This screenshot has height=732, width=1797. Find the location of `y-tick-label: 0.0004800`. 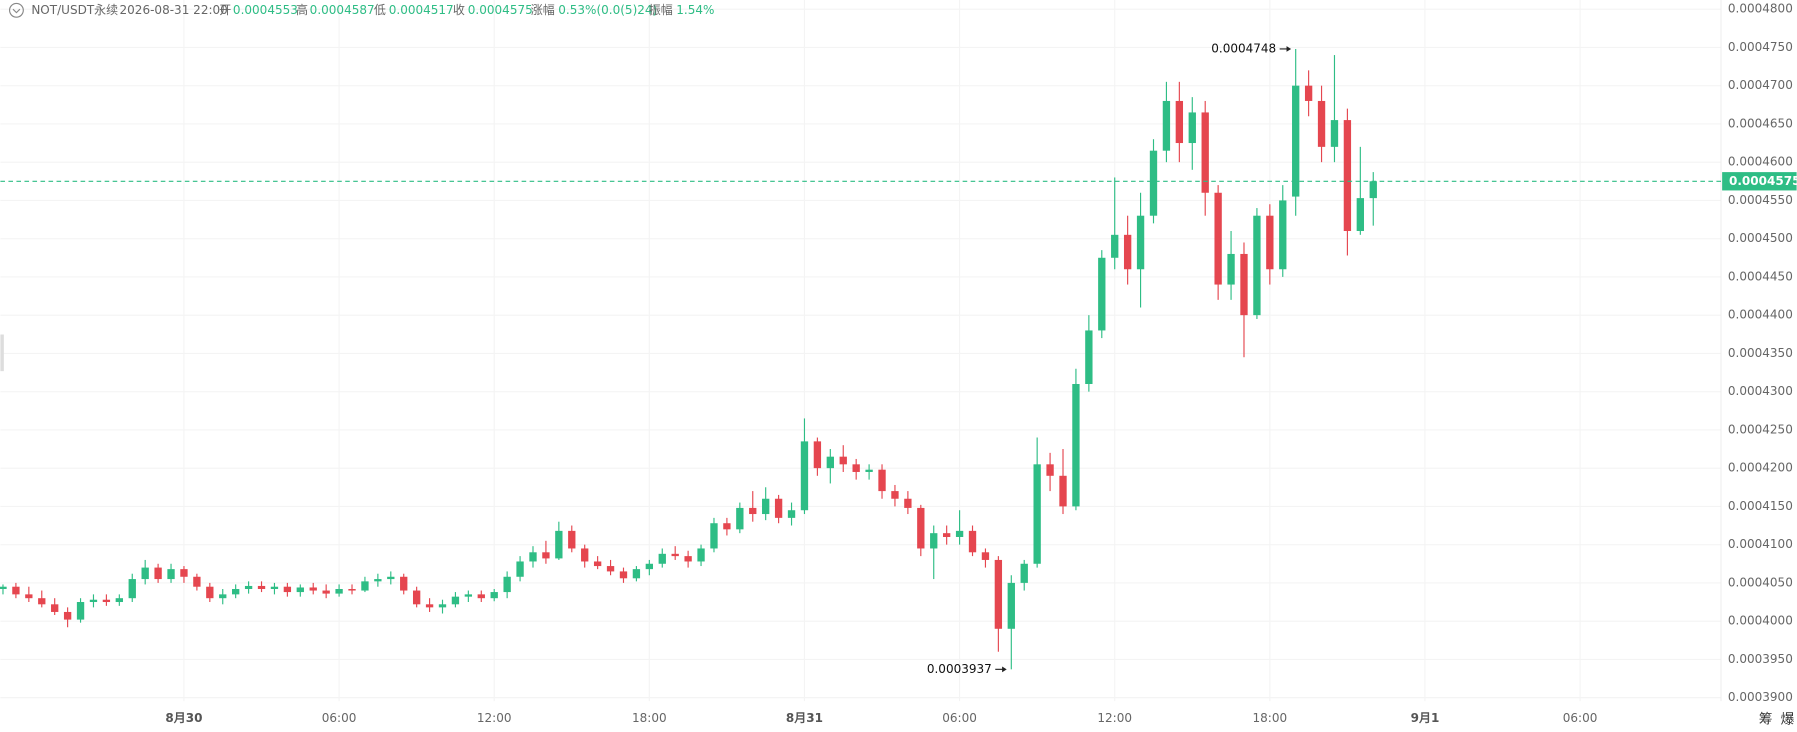

y-tick-label: 0.0004800 is located at coordinates (1760, 9).